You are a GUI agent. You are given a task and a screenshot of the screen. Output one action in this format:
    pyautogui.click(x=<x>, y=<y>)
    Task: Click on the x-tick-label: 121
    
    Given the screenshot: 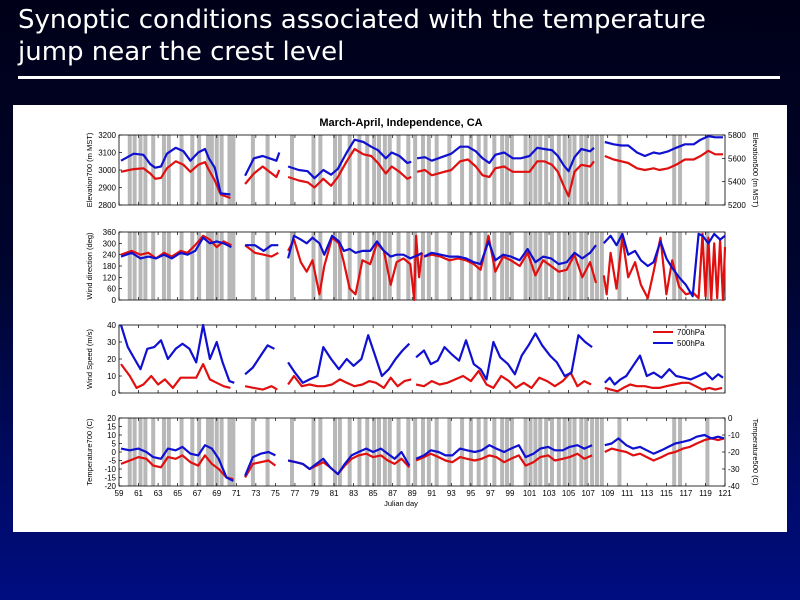 What is the action you would take?
    pyautogui.click(x=725, y=493)
    